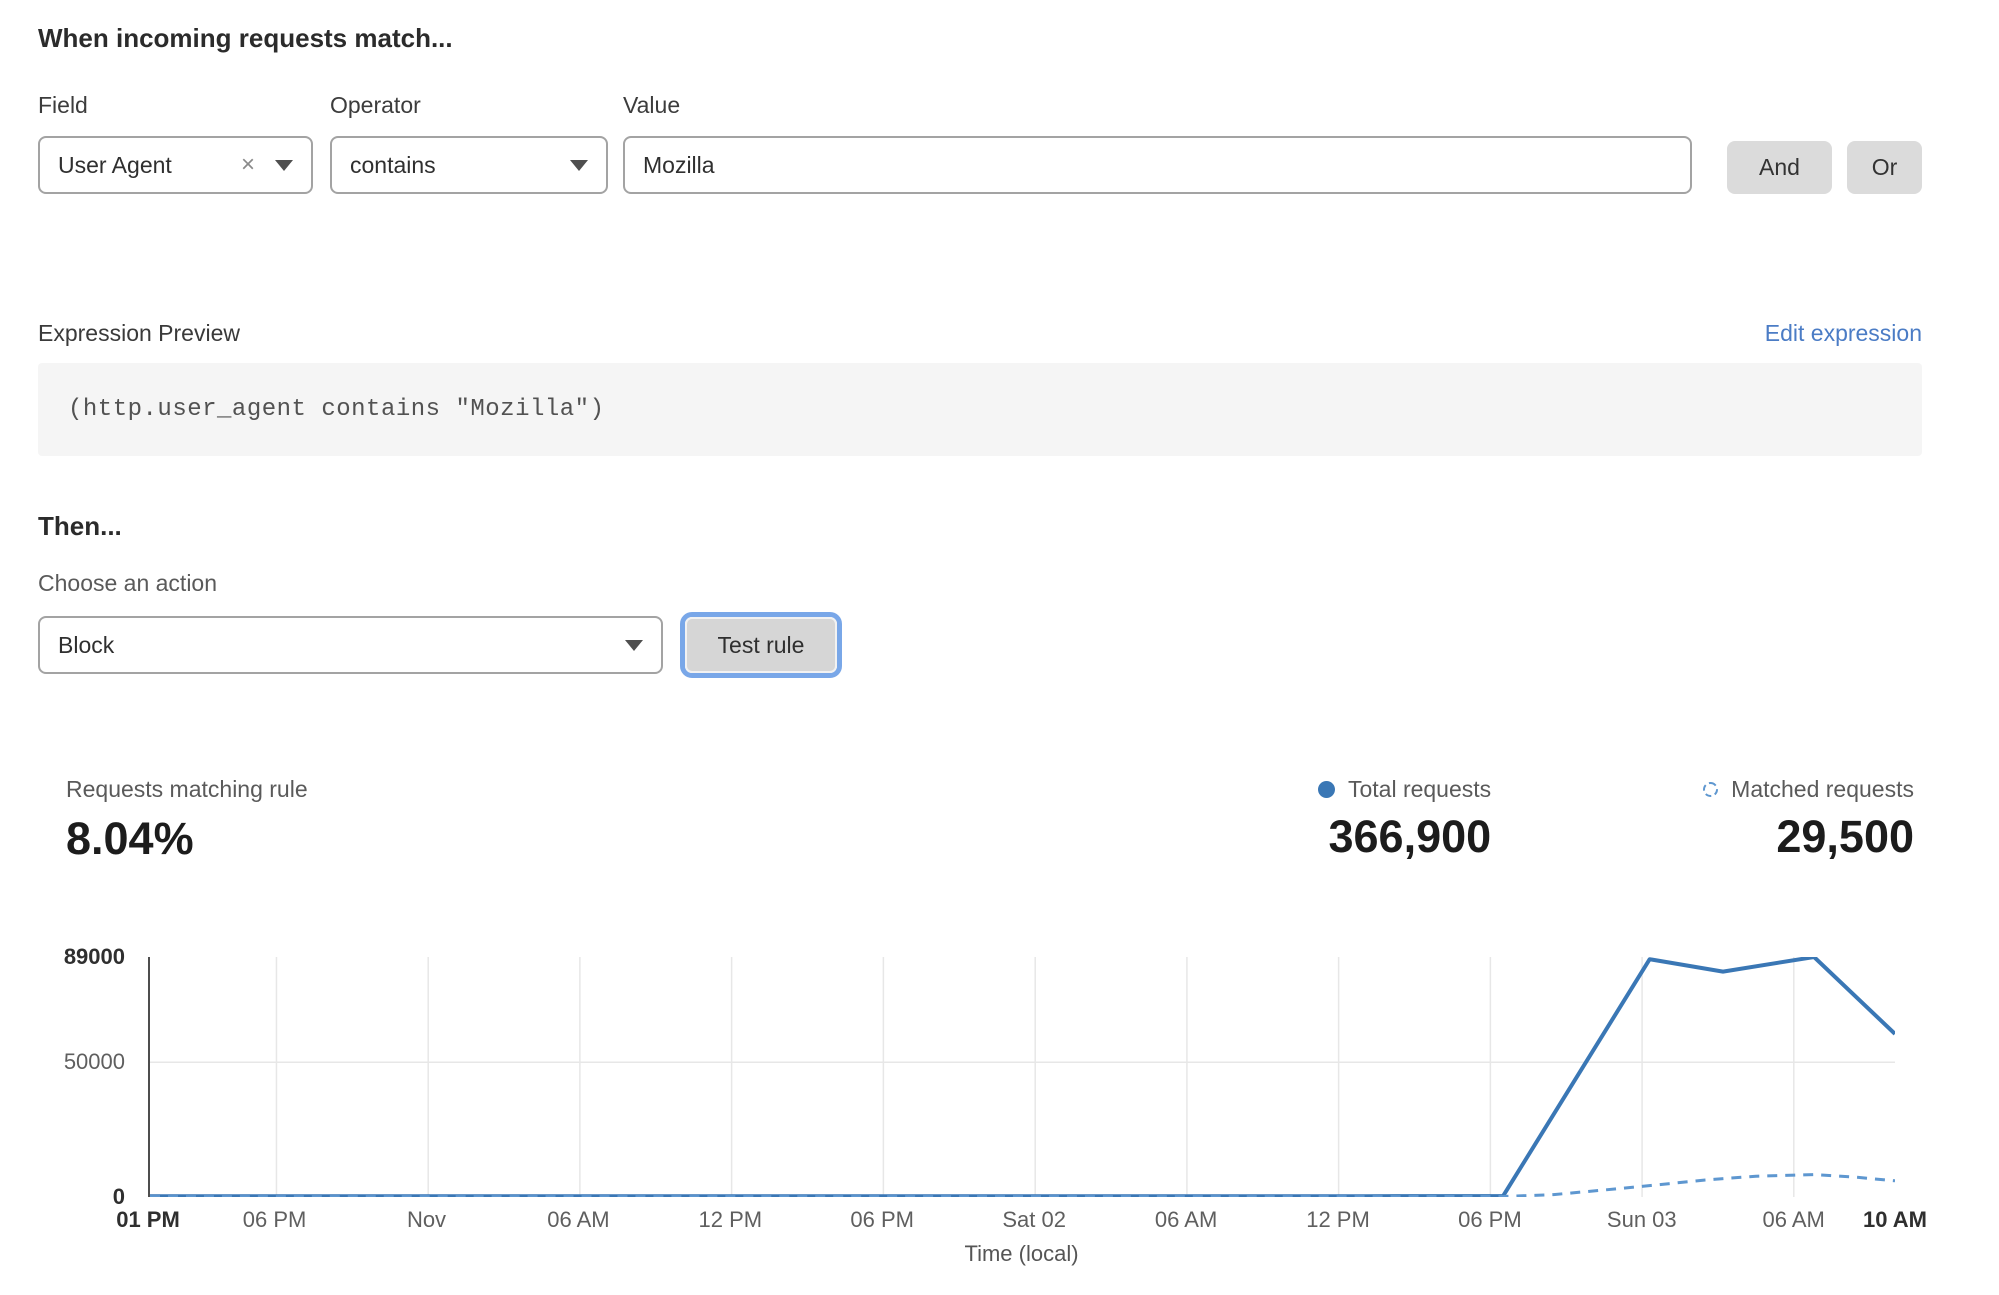  I want to click on dashed-circle-legend-icon, so click(1711, 789).